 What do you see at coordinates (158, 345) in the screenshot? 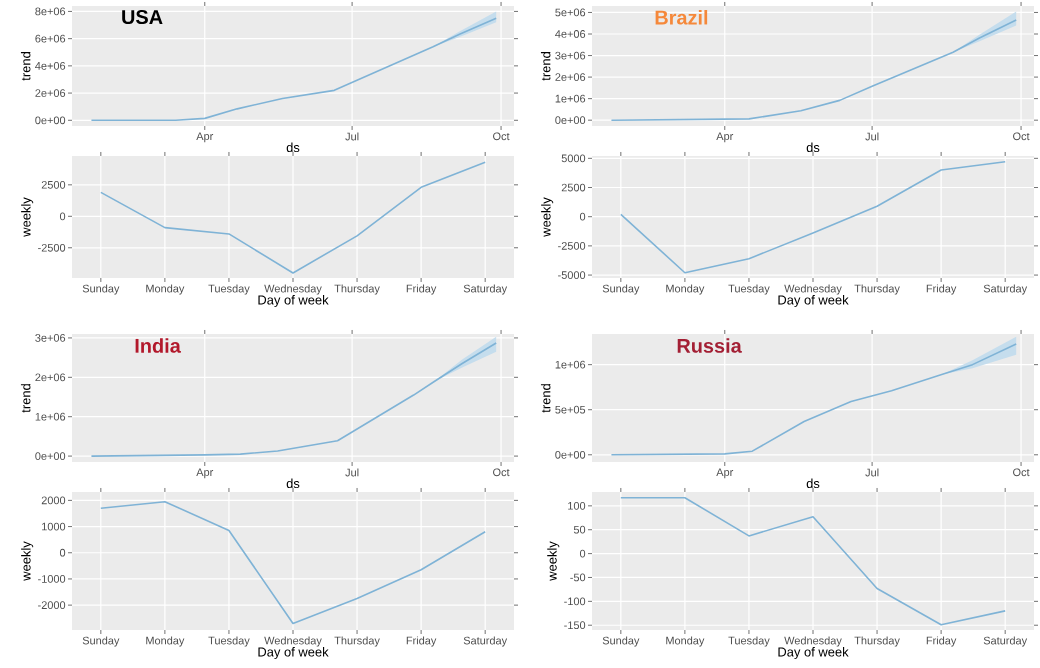
I see `chart-title: India` at bounding box center [158, 345].